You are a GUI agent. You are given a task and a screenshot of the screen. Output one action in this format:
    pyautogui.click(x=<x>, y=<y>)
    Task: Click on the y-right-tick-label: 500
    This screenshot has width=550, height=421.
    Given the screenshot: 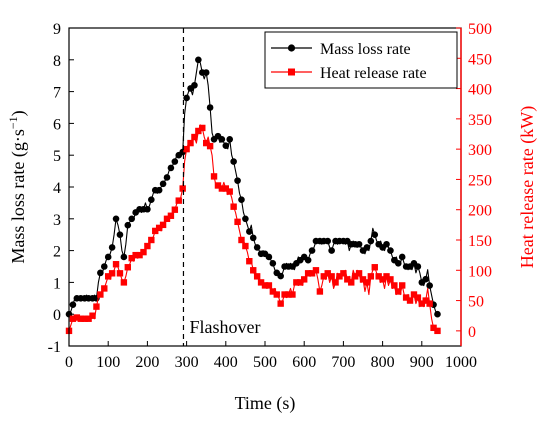 What is the action you would take?
    pyautogui.click(x=480, y=29)
    